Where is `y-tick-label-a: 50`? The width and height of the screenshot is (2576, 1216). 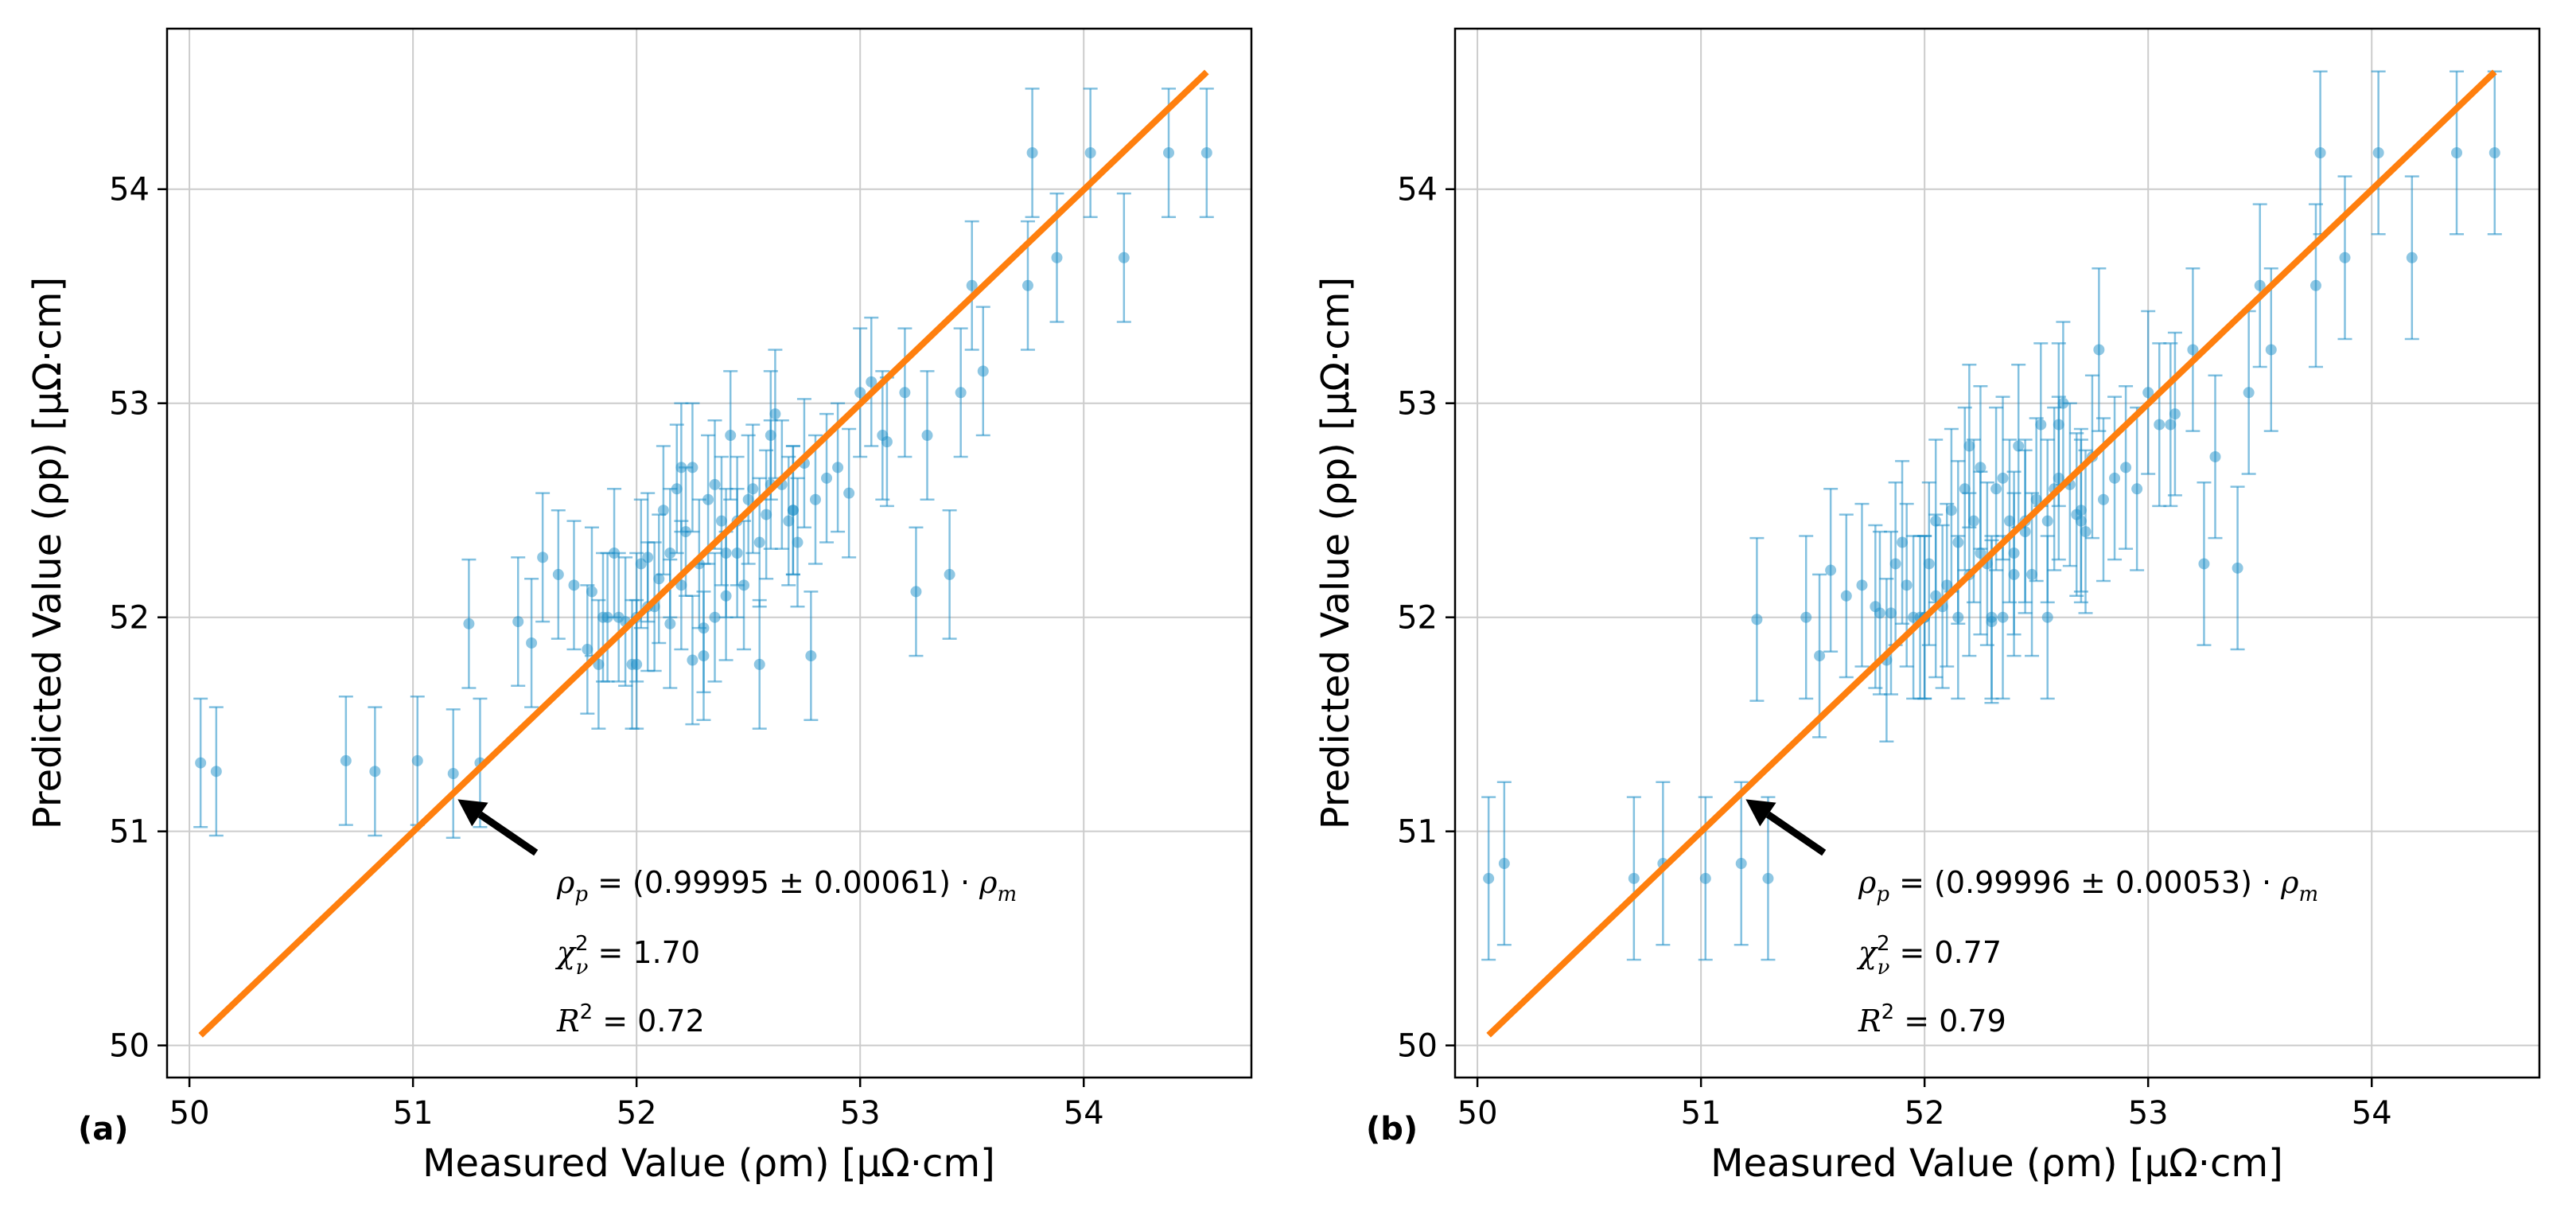 y-tick-label-a: 50 is located at coordinates (130, 1046).